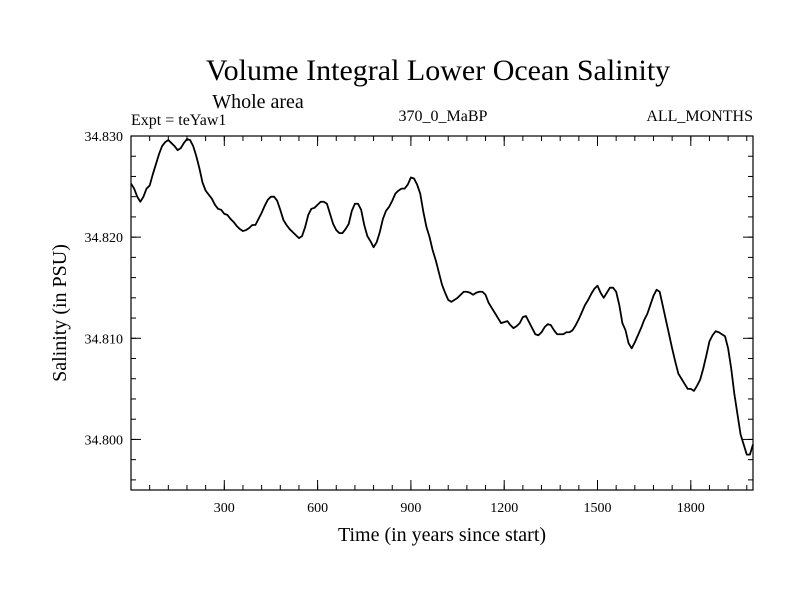  What do you see at coordinates (317, 508) in the screenshot?
I see `x-tick-label: 600` at bounding box center [317, 508].